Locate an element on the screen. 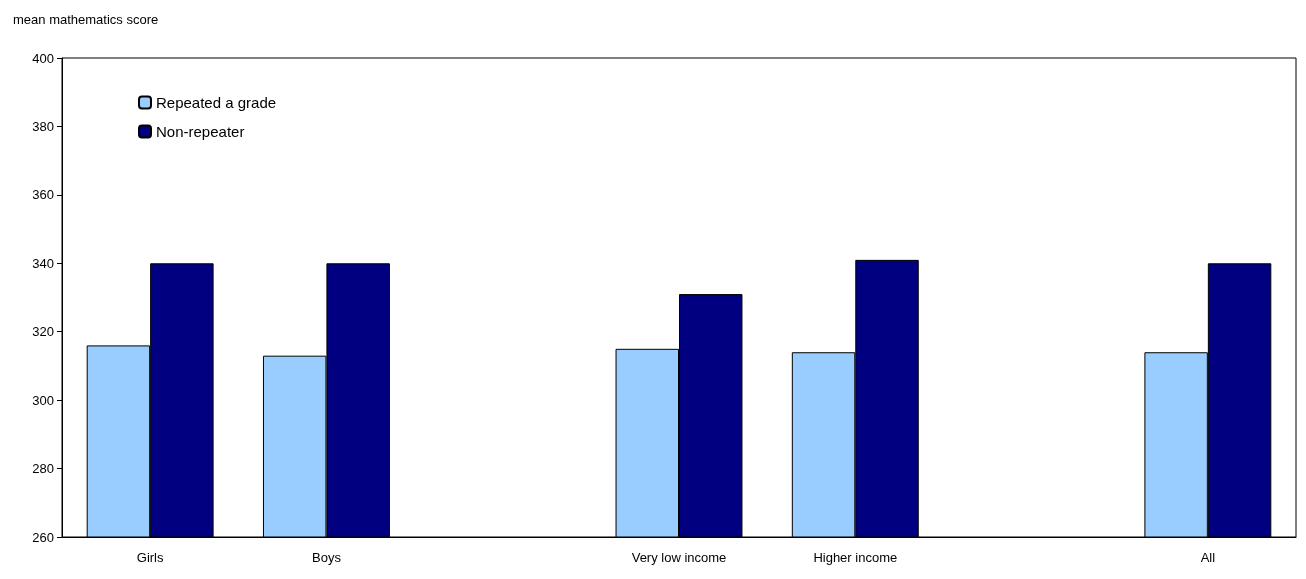 This screenshot has width=1306, height=579. y-tick-label: 360 is located at coordinates (43, 195).